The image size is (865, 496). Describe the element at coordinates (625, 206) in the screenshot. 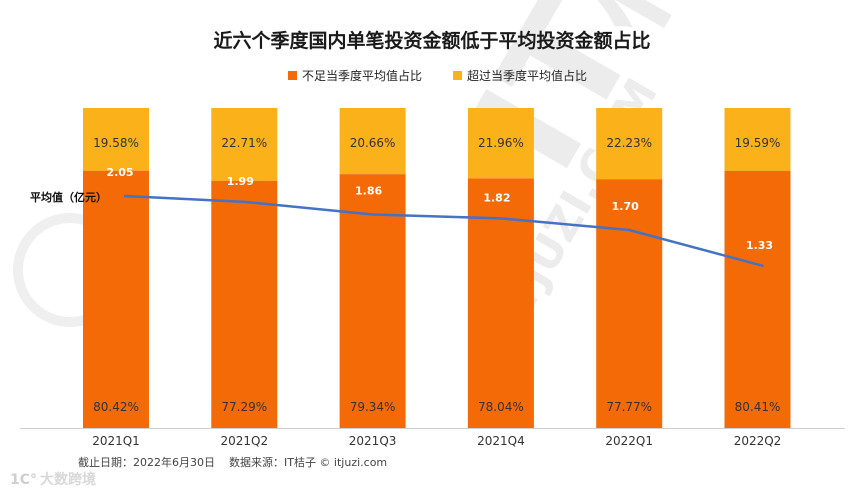

I see `average-value-label: 1.70` at that location.